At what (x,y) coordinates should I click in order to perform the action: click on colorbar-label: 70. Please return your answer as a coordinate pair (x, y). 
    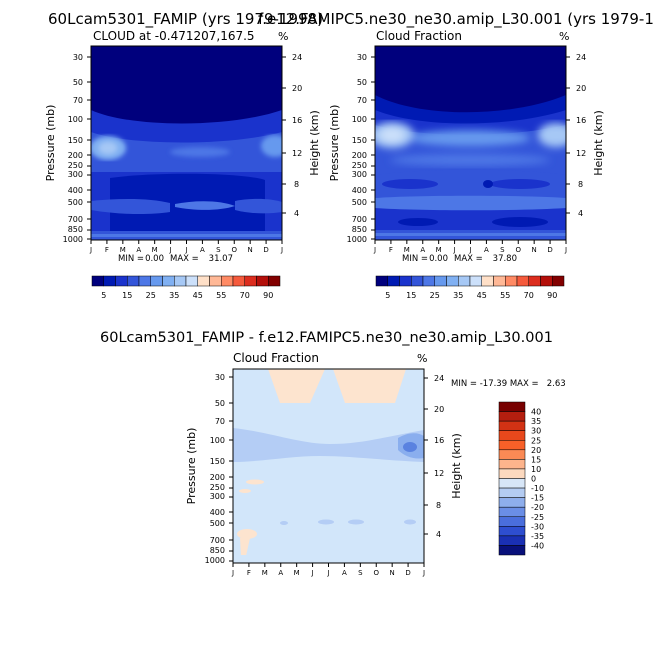
    Looking at the image, I should click on (245, 295).